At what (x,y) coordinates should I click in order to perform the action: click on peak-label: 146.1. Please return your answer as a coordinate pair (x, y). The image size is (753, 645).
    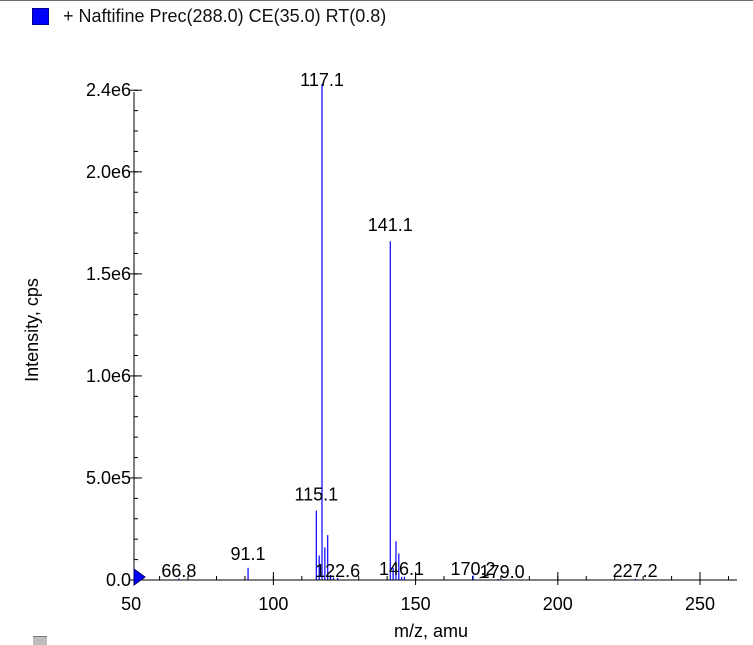
    Looking at the image, I should click on (401, 569).